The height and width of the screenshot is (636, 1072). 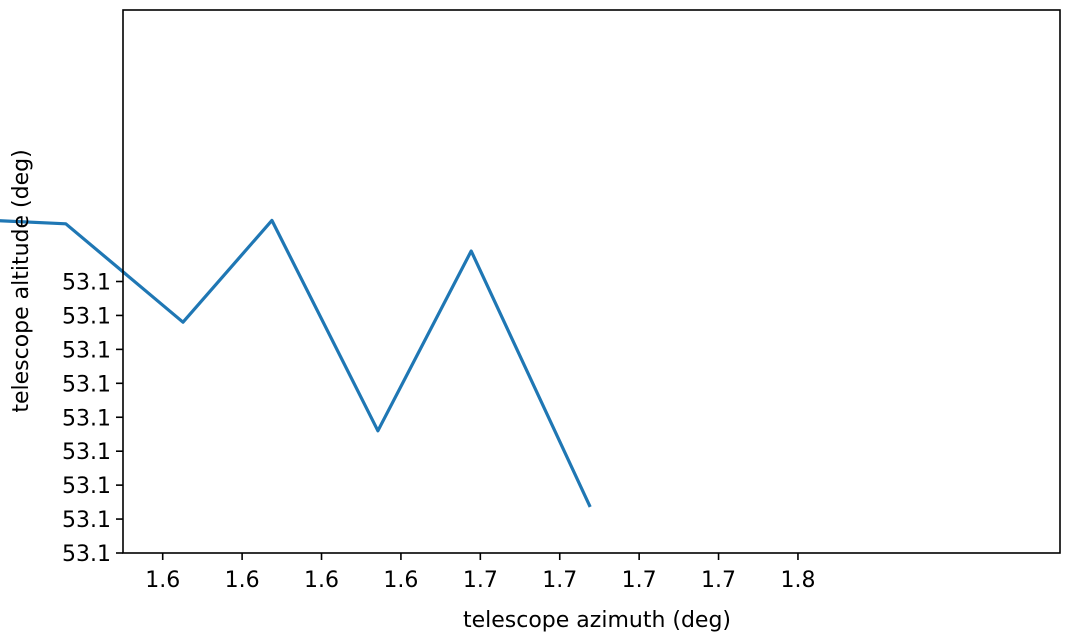 I want to click on x-axis-ticks: 1.6 1.6 1.6 1.6 1.7 1.7 1.7 1.7 1.8, so click(x=480, y=573).